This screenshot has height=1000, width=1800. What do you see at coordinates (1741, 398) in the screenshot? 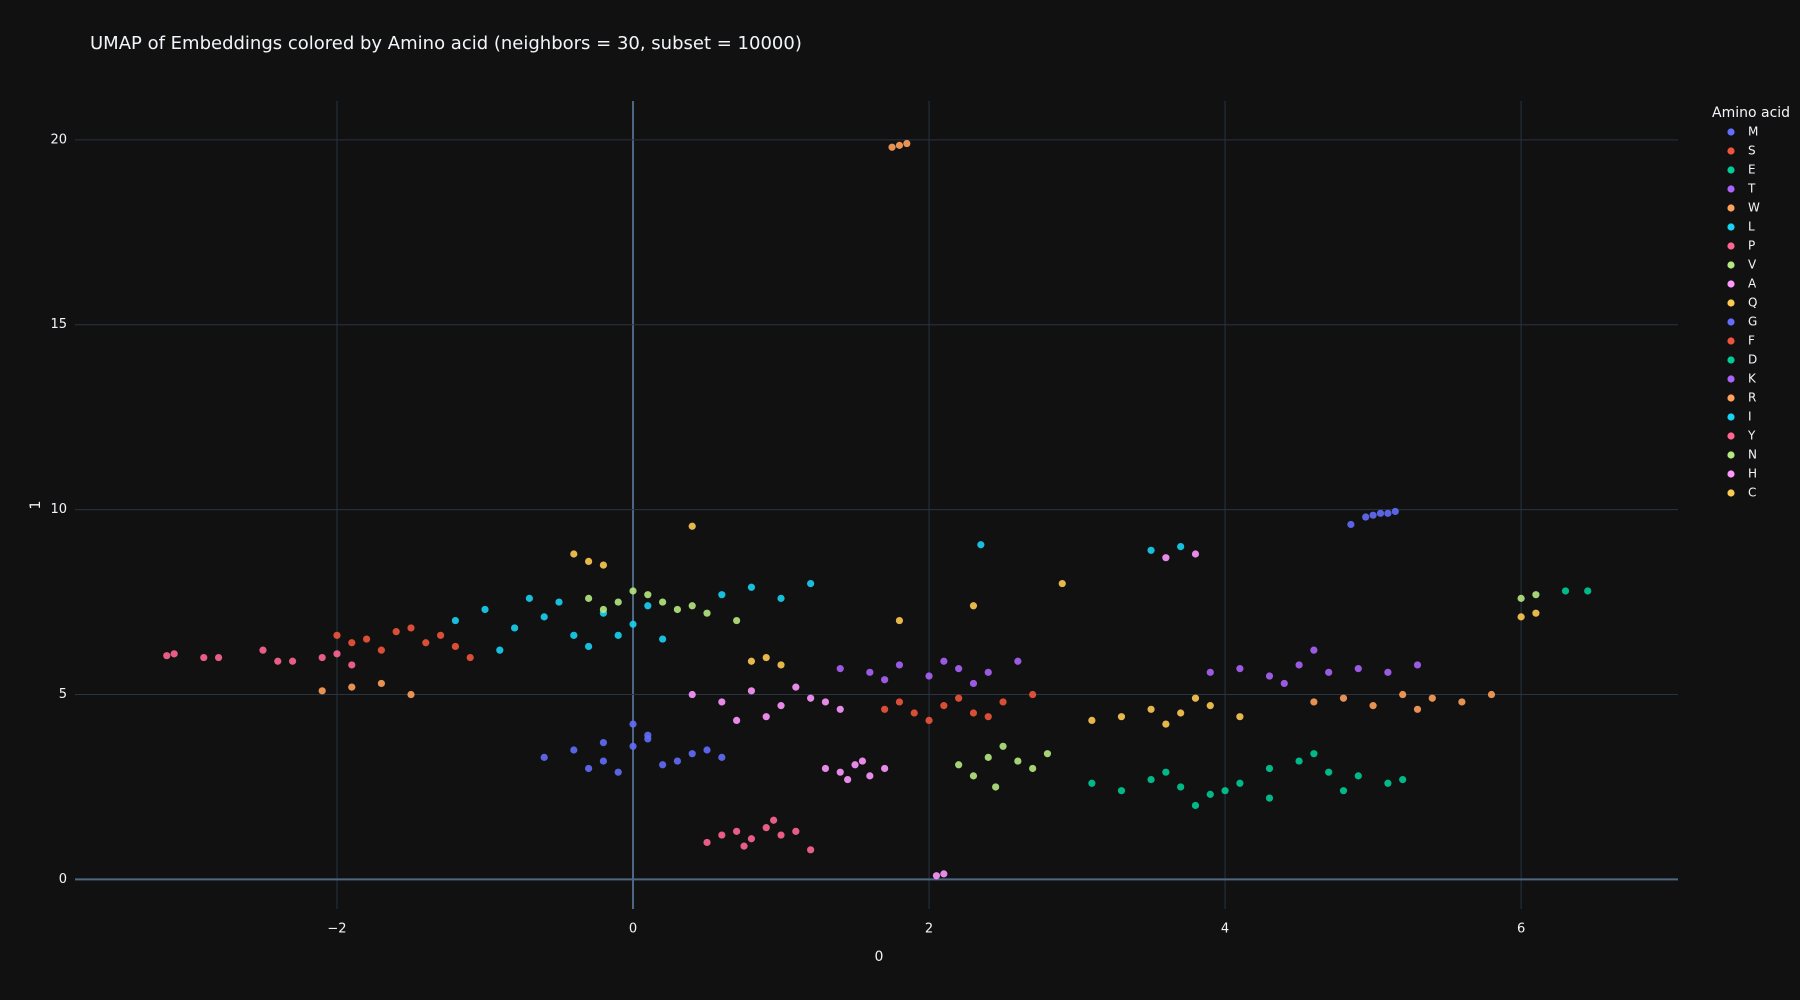
I see `legend-item: R` at bounding box center [1741, 398].